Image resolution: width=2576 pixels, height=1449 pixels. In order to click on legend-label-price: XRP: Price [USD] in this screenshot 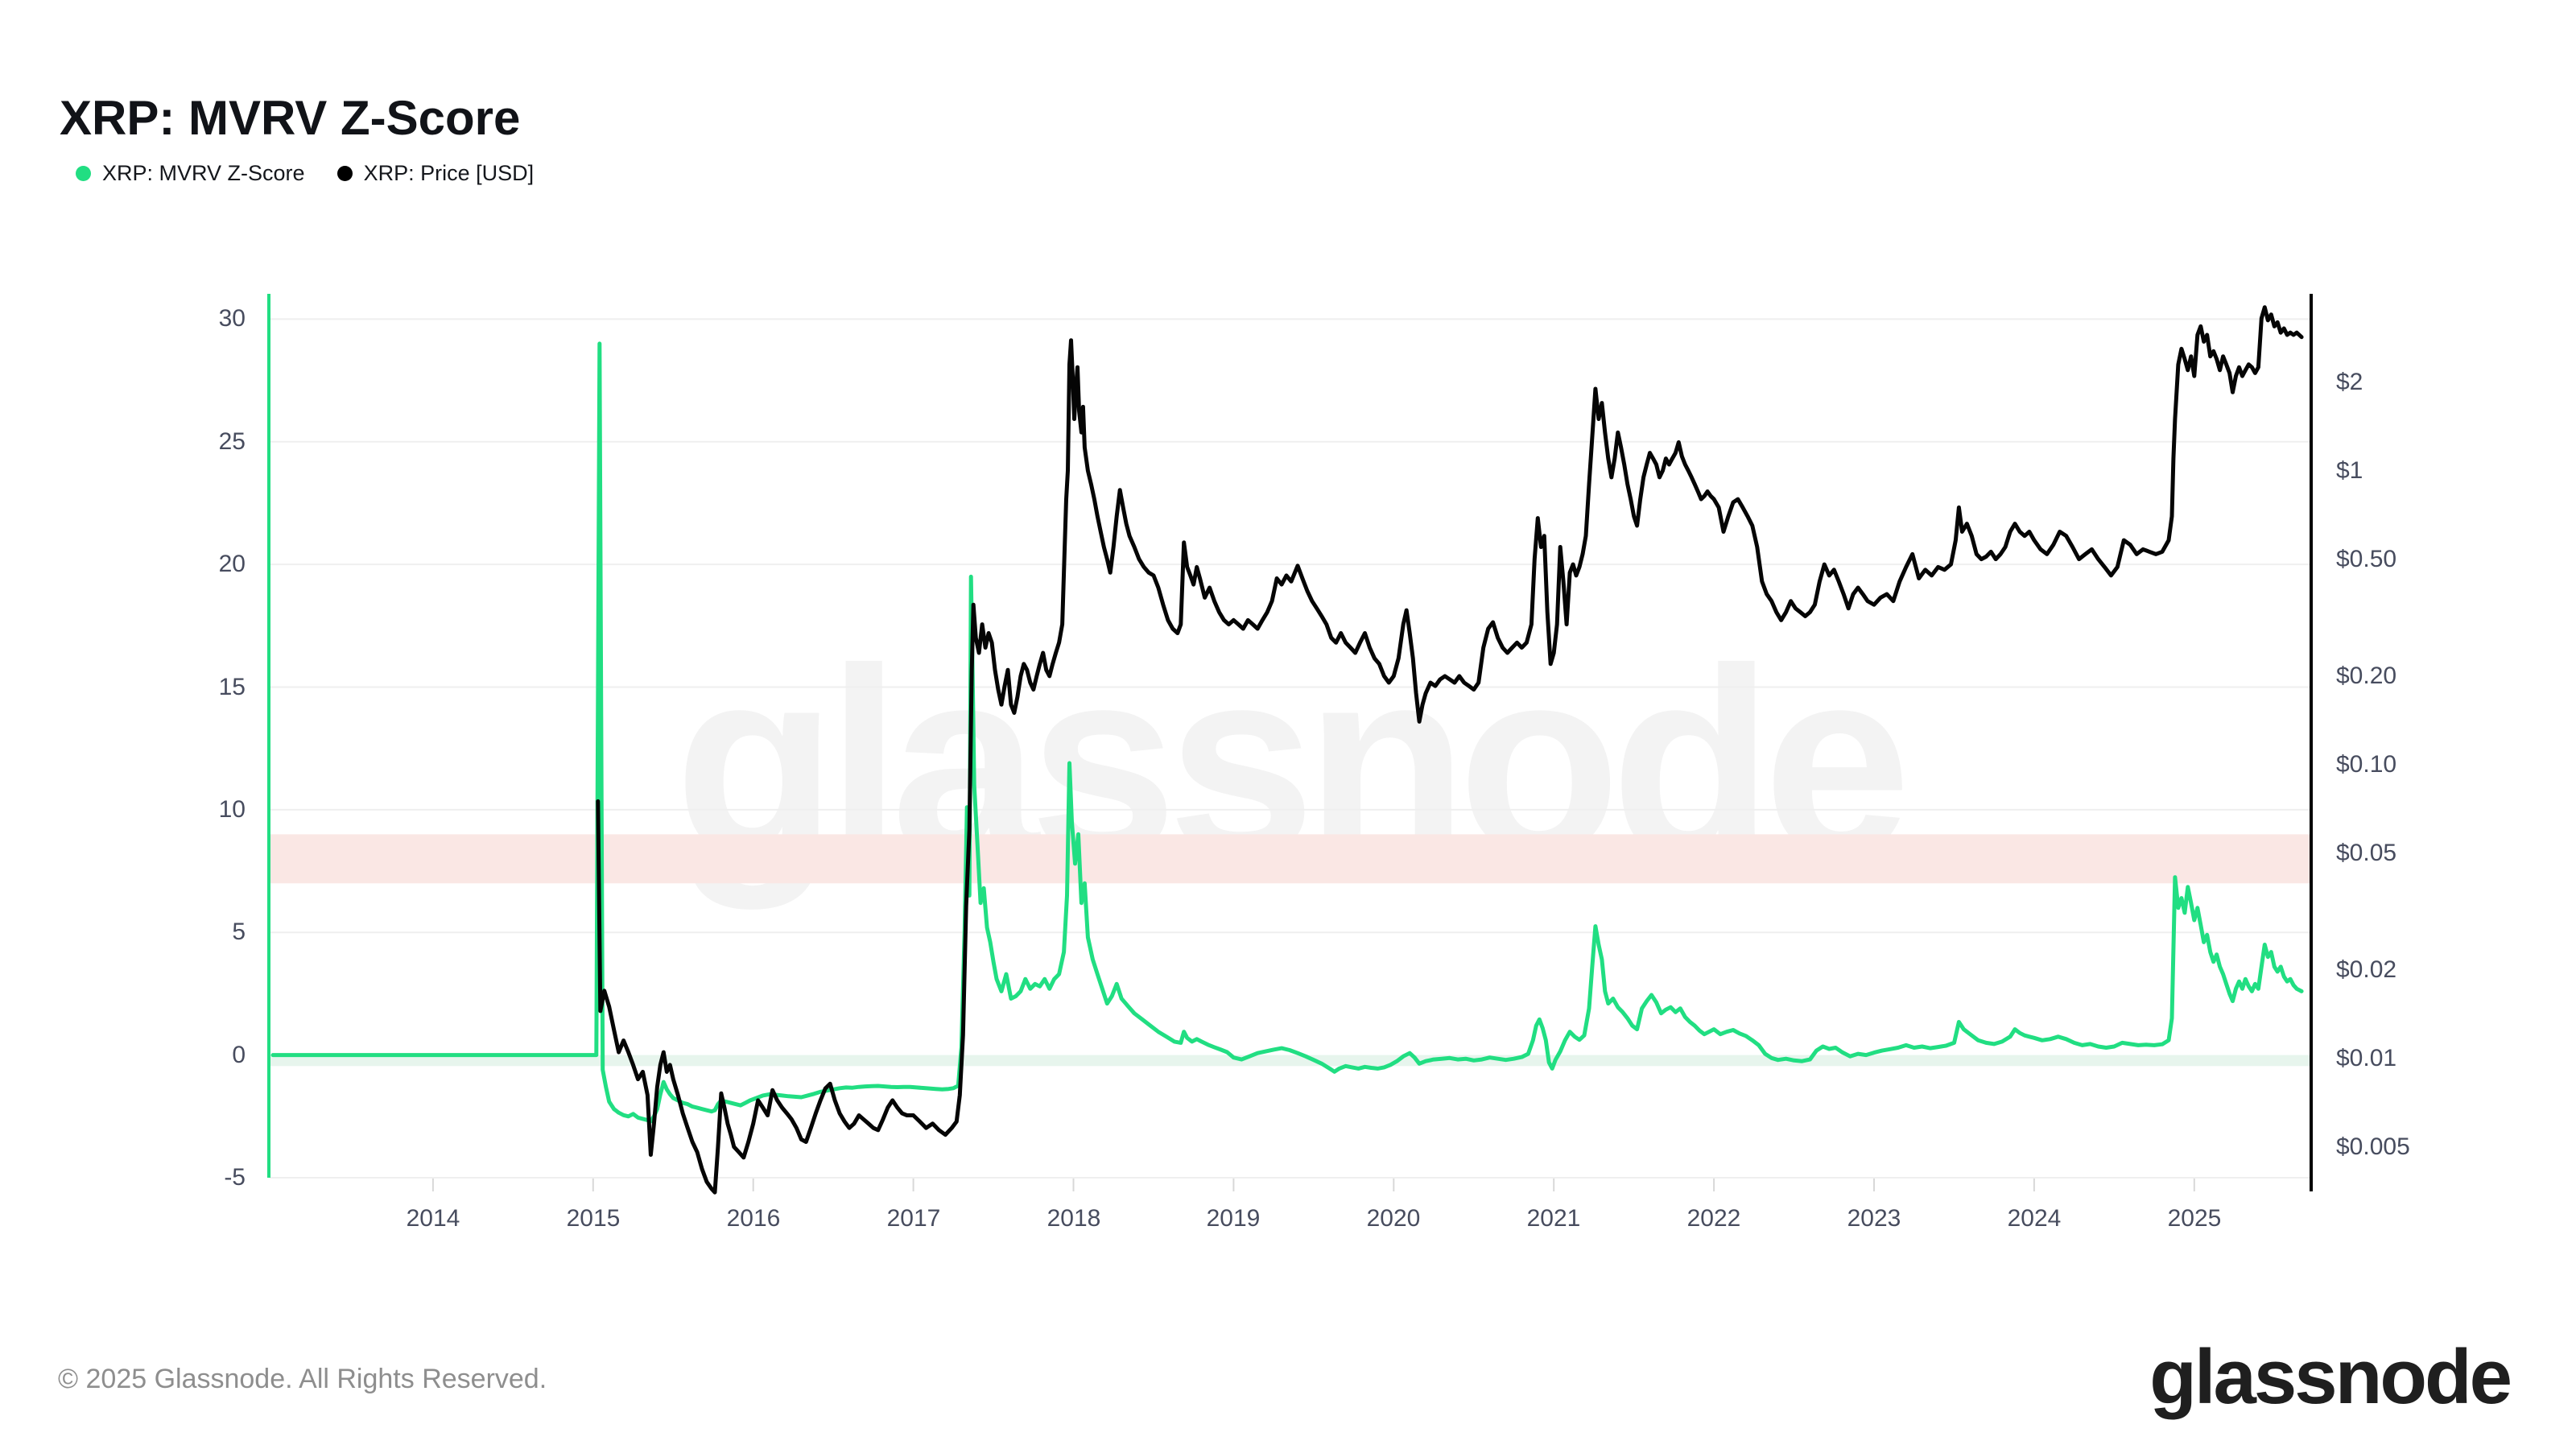, I will do `click(449, 173)`.